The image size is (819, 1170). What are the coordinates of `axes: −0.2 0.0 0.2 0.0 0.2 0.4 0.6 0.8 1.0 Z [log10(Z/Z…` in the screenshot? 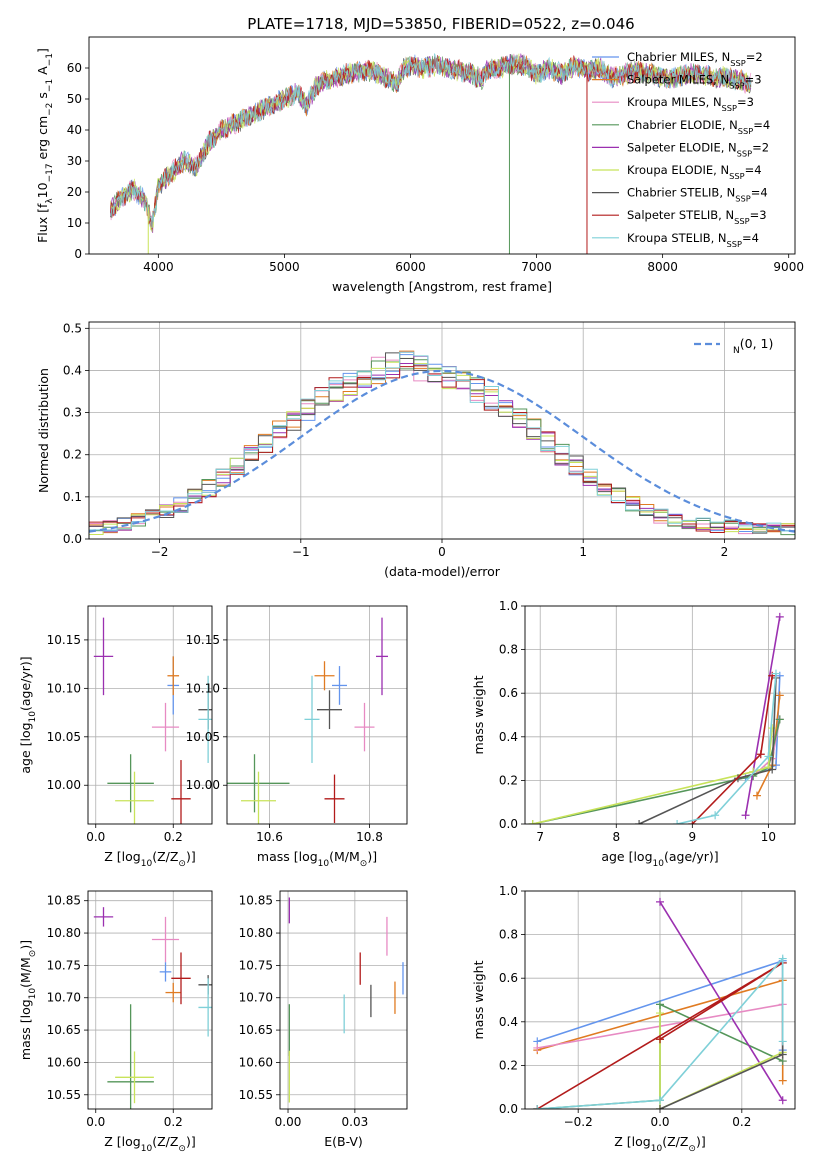 It's located at (633, 1019).